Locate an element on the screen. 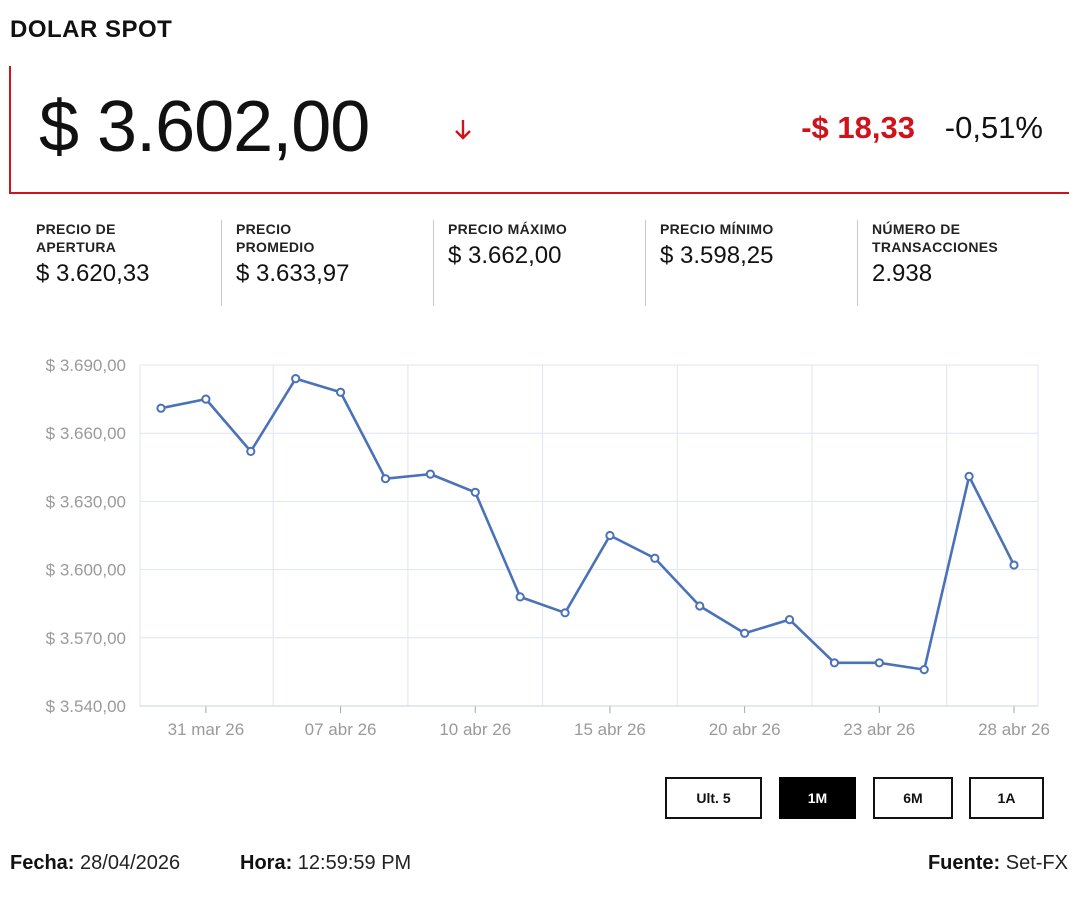 The image size is (1080, 900). source-value: Set-FX is located at coordinates (1036, 863).